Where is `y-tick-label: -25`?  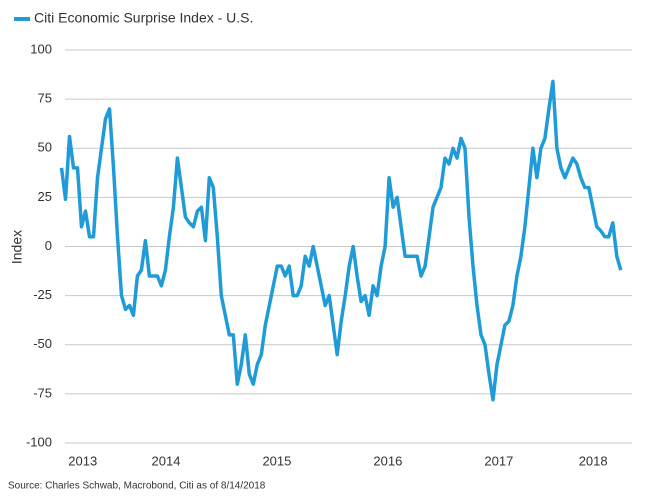
y-tick-label: -25 is located at coordinates (42, 294).